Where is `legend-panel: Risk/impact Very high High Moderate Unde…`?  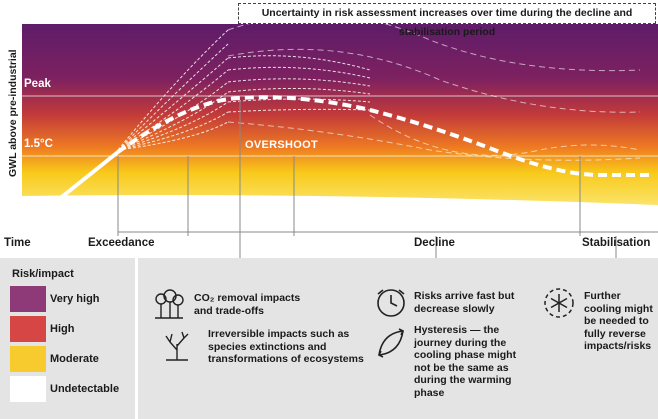
legend-panel: Risk/impact Very high High Moderate Unde… is located at coordinates (67, 338).